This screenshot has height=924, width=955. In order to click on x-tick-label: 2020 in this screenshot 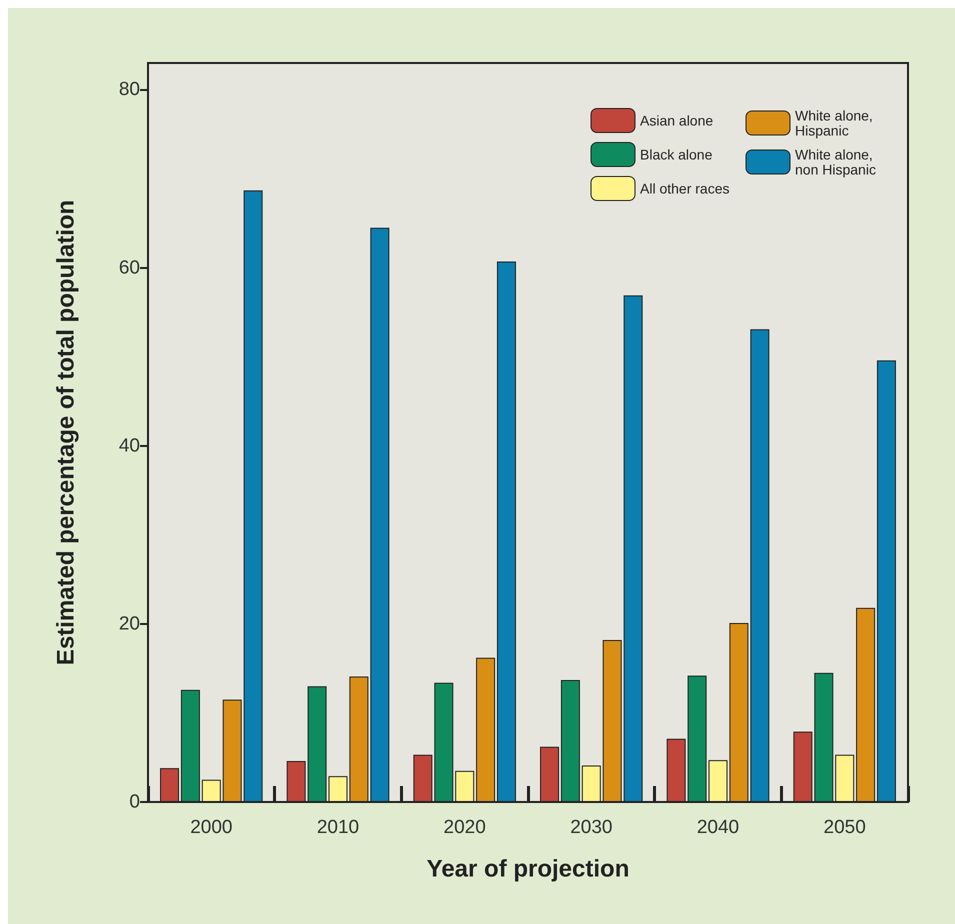, I will do `click(465, 827)`.